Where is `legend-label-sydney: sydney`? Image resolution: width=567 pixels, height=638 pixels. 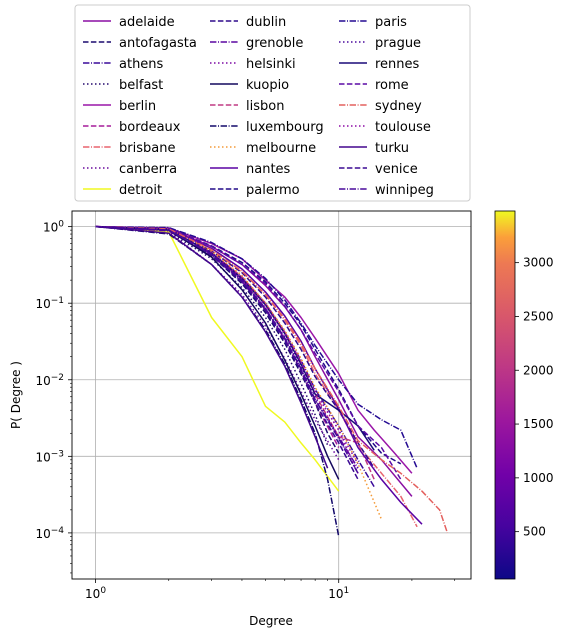 legend-label-sydney: sydney is located at coordinates (398, 106).